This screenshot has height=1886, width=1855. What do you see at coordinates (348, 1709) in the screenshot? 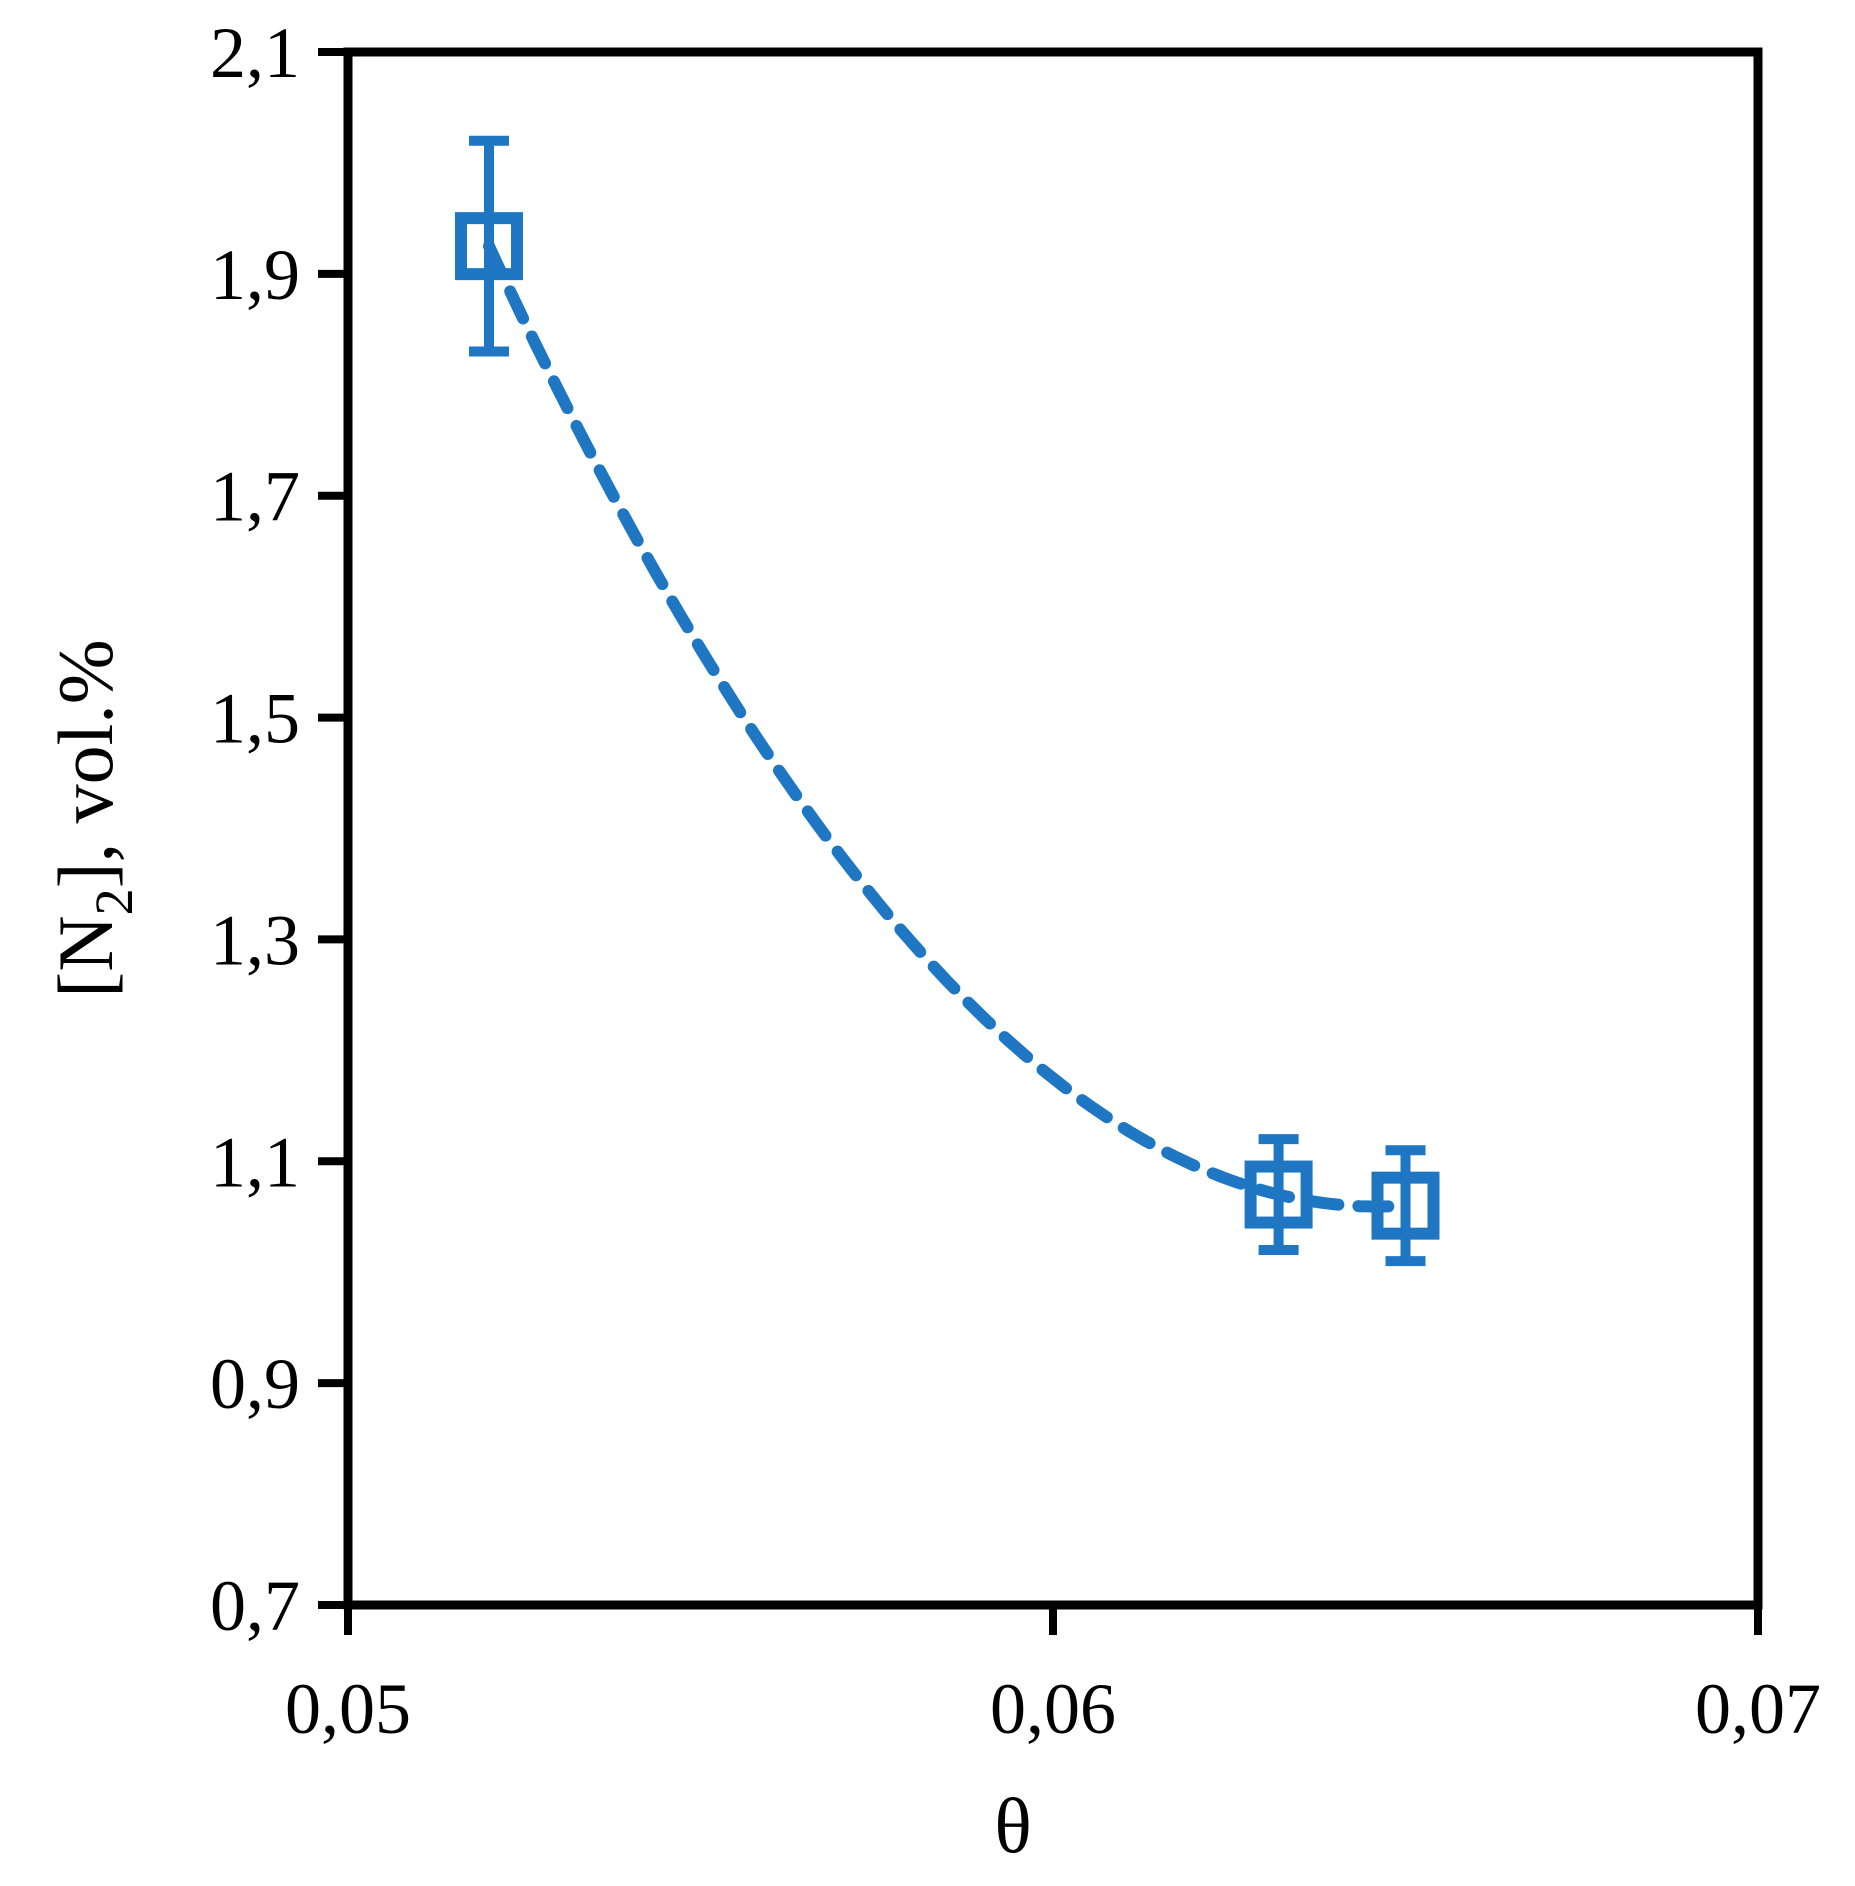
I see `x-tick-label: 0,05` at bounding box center [348, 1709].